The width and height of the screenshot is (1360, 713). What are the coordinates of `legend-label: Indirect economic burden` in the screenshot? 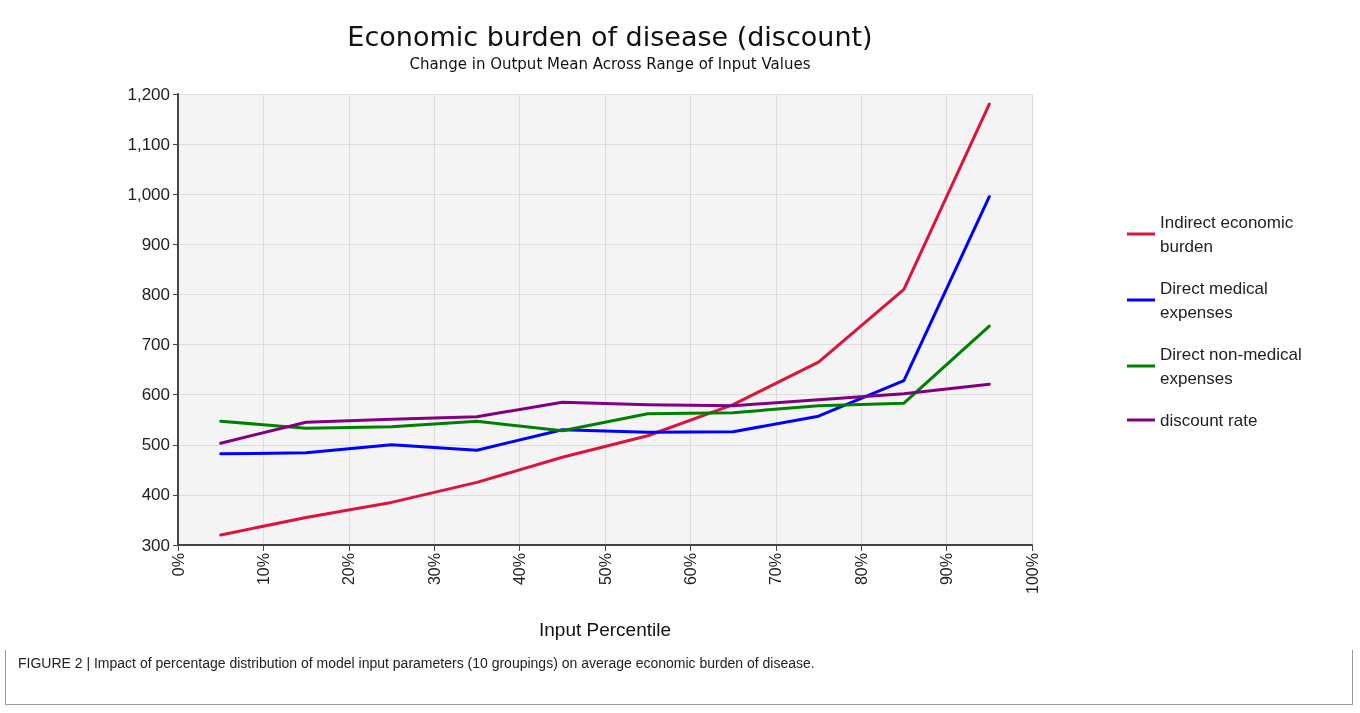 It's located at (1229, 234).